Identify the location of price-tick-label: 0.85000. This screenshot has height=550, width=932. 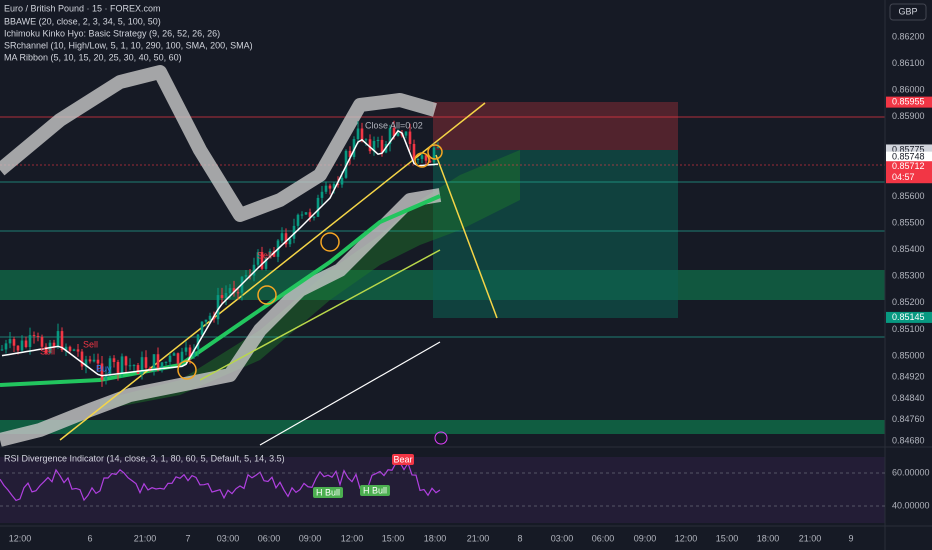
(908, 355).